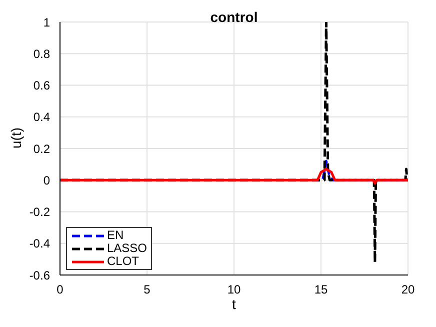 The image size is (436, 327). Describe the element at coordinates (321, 289) in the screenshot. I see `x-tick-label: 15` at that location.